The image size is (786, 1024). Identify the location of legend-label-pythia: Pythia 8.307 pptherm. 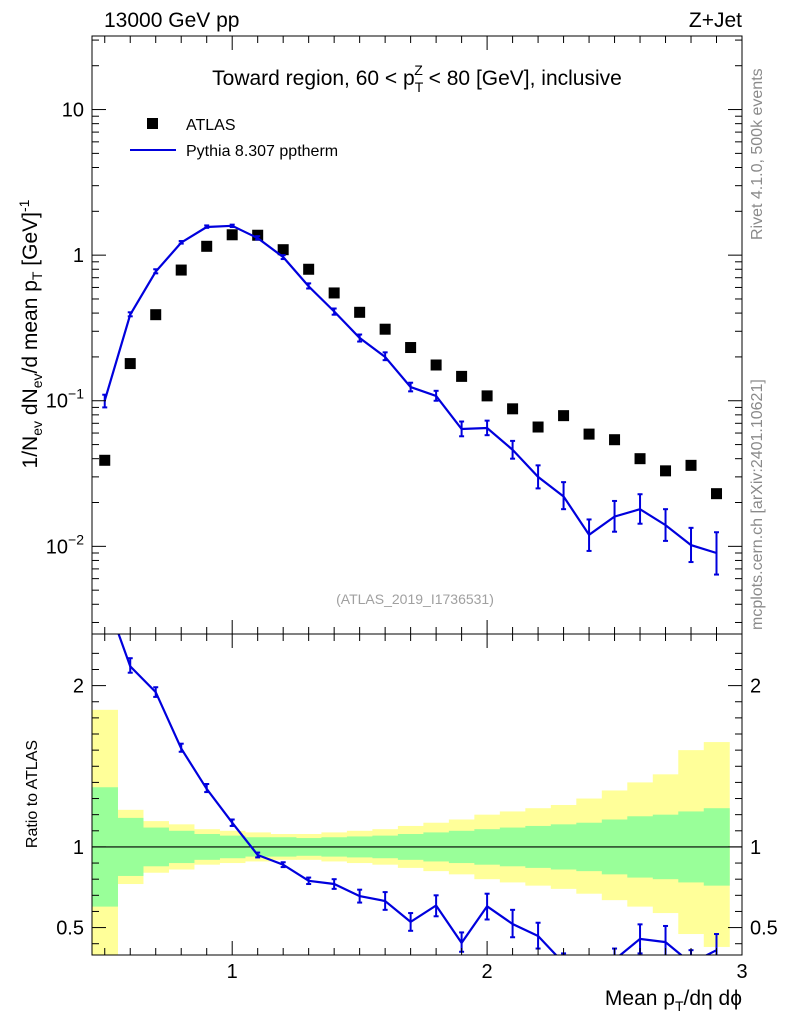
(262, 151).